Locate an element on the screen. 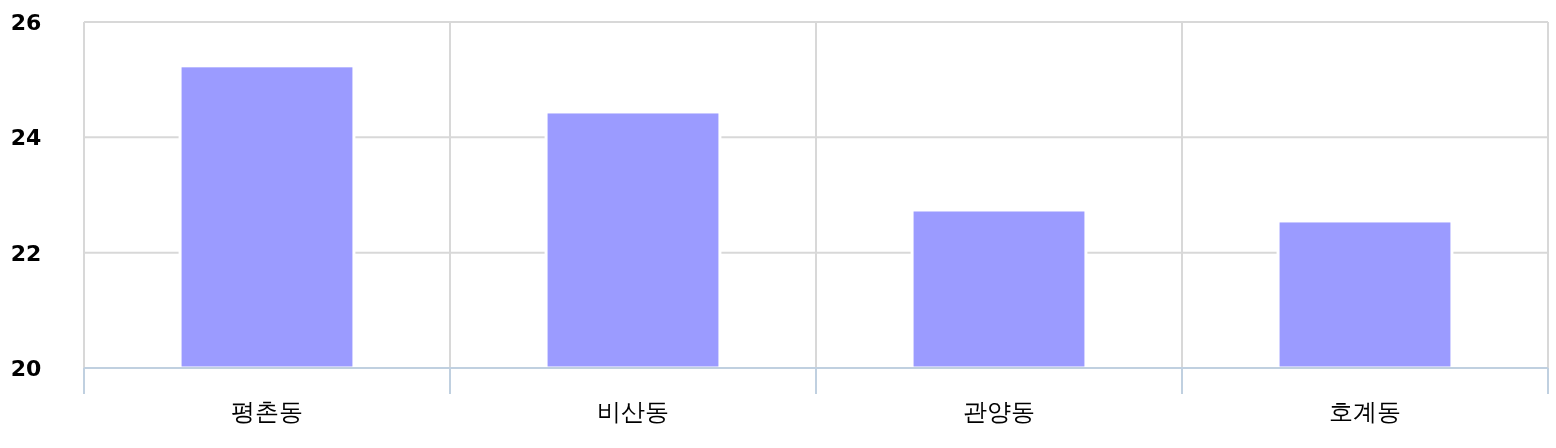 The height and width of the screenshot is (448, 1556). y-tick-label: 26 is located at coordinates (26, 22).